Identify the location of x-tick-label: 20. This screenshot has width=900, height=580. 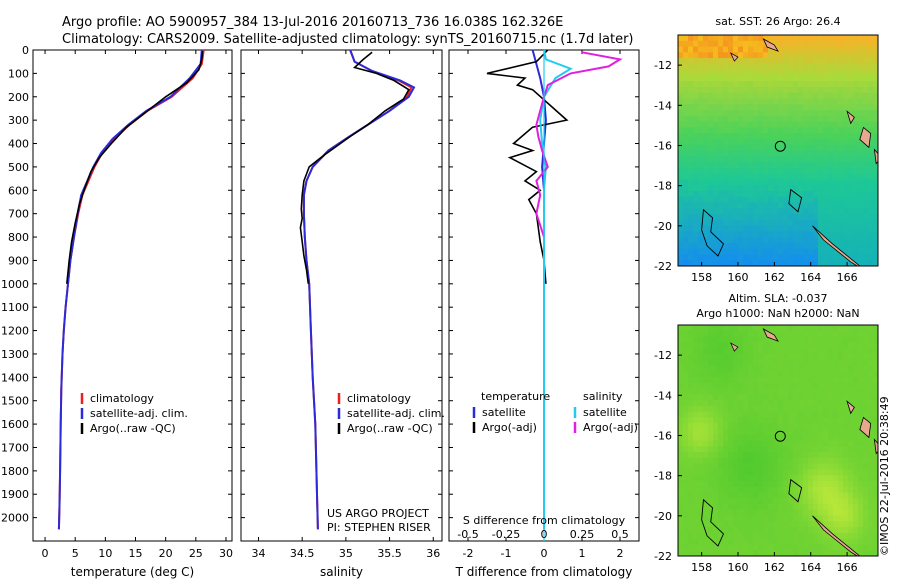
(166, 553).